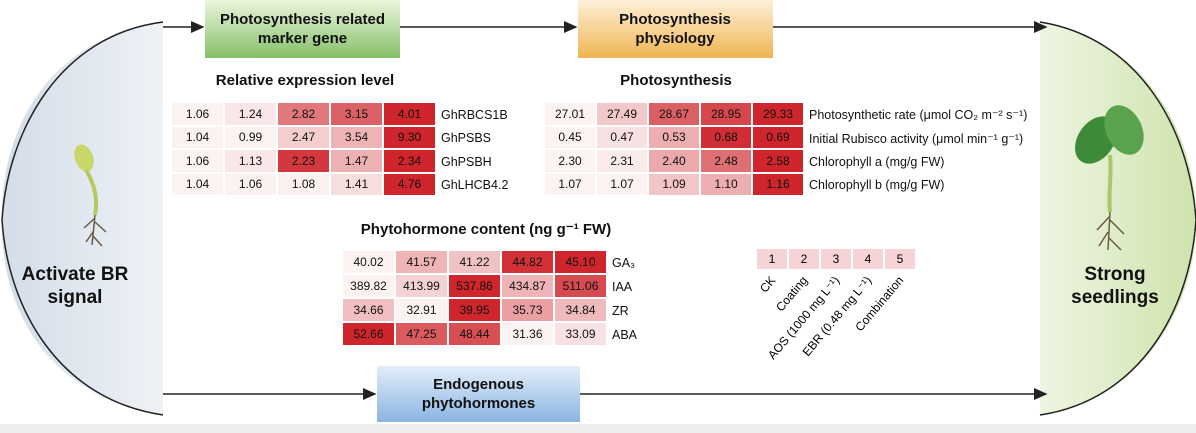 Image resolution: width=1196 pixels, height=433 pixels. Describe the element at coordinates (410, 185) in the screenshot. I see `heatmap-cell: 4.76` at that location.